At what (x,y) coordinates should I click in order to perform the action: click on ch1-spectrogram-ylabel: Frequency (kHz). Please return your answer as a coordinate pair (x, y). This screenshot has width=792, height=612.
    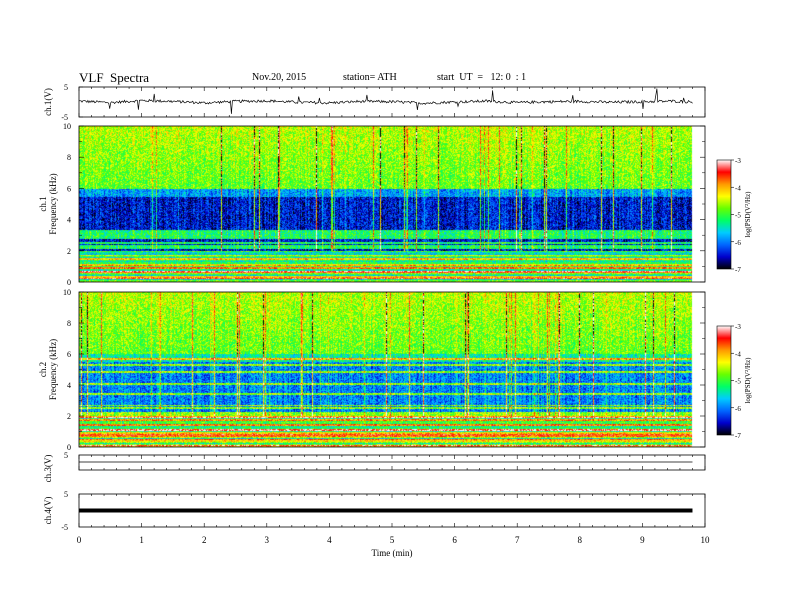
    Looking at the image, I should click on (53, 203).